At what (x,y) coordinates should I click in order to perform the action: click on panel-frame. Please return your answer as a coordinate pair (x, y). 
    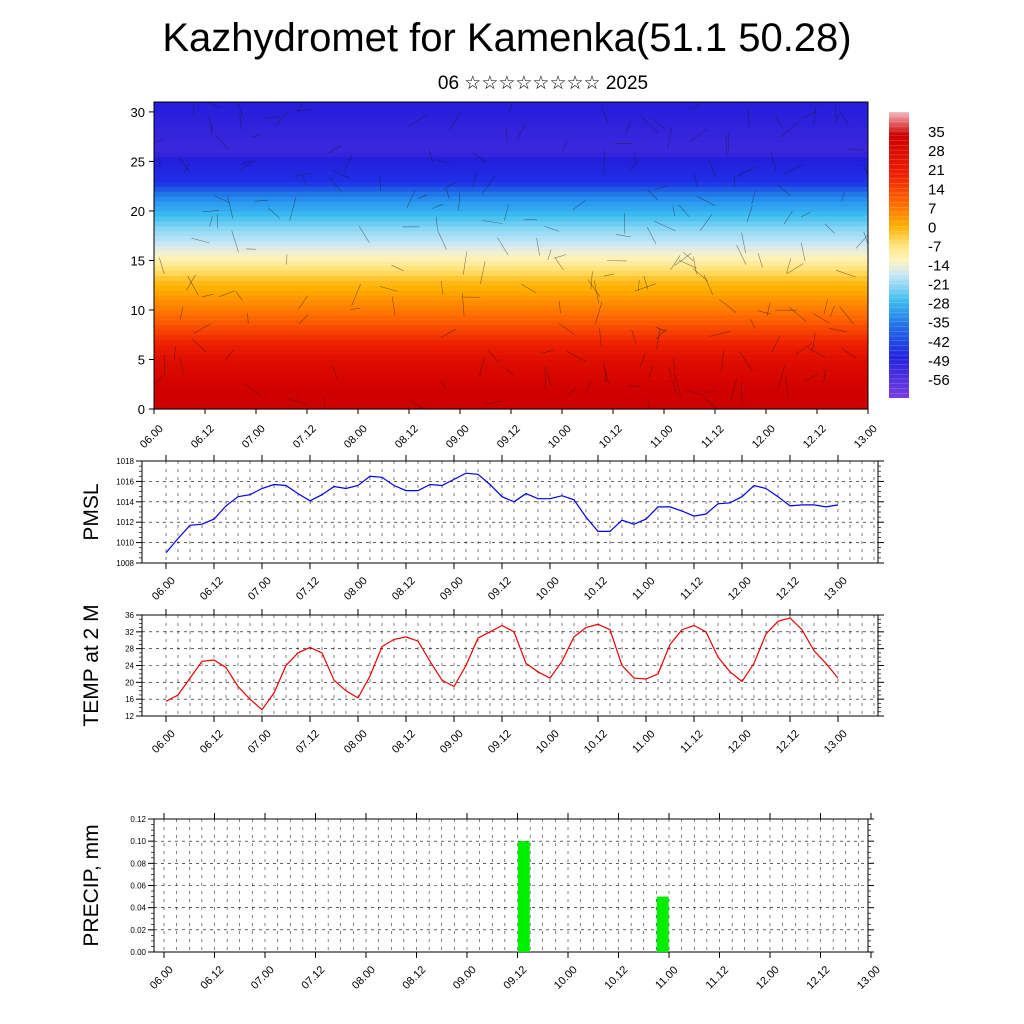
    Looking at the image, I should click on (511, 885).